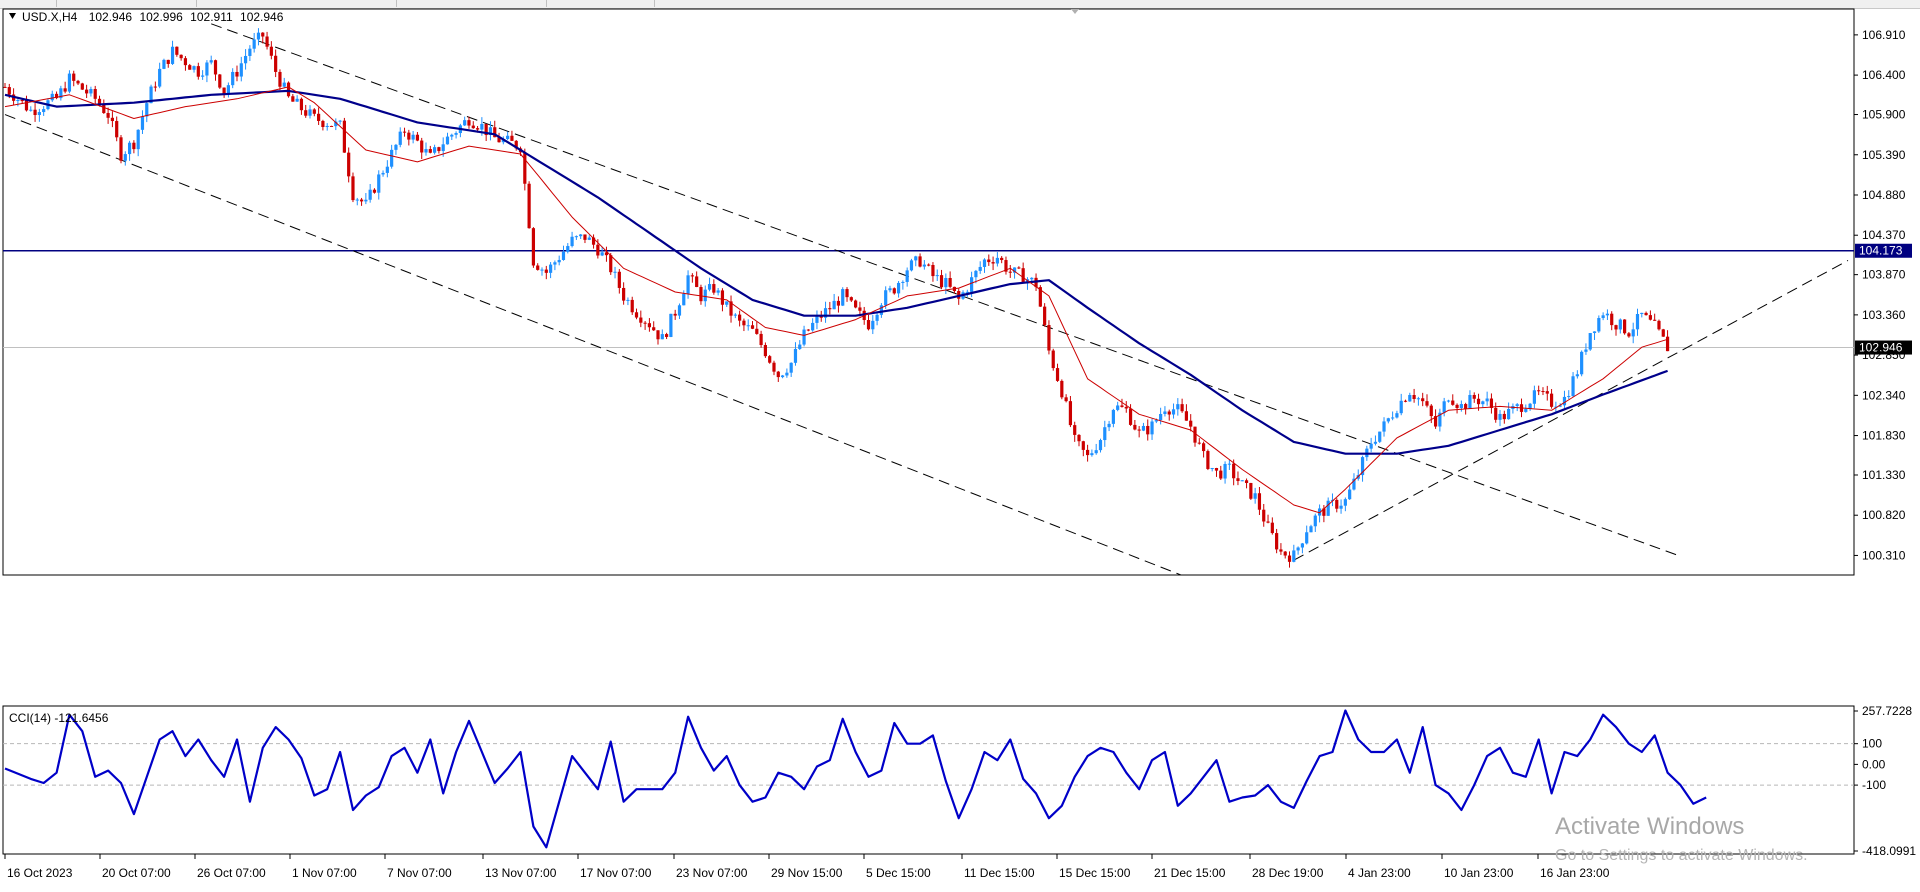  I want to click on cci-path, so click(855, 779).